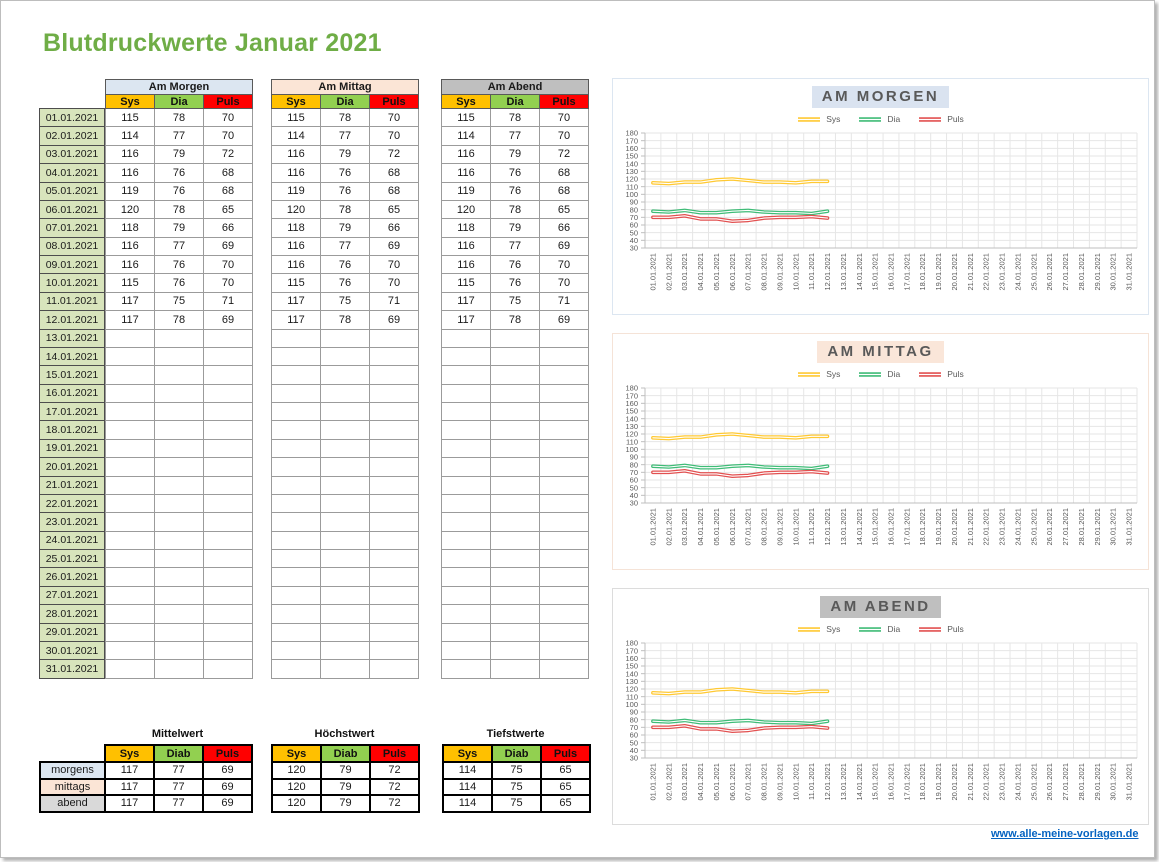 The height and width of the screenshot is (862, 1159). What do you see at coordinates (345, 770) in the screenshot?
I see `summary-value-cell: 79` at bounding box center [345, 770].